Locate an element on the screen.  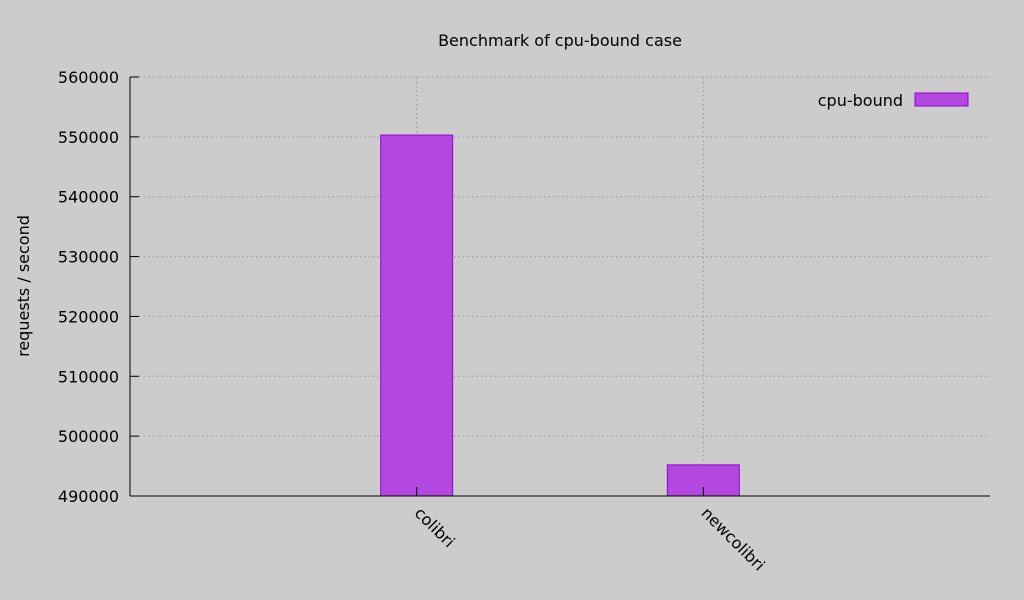
legend-label: cpu-bound is located at coordinates (860, 100).